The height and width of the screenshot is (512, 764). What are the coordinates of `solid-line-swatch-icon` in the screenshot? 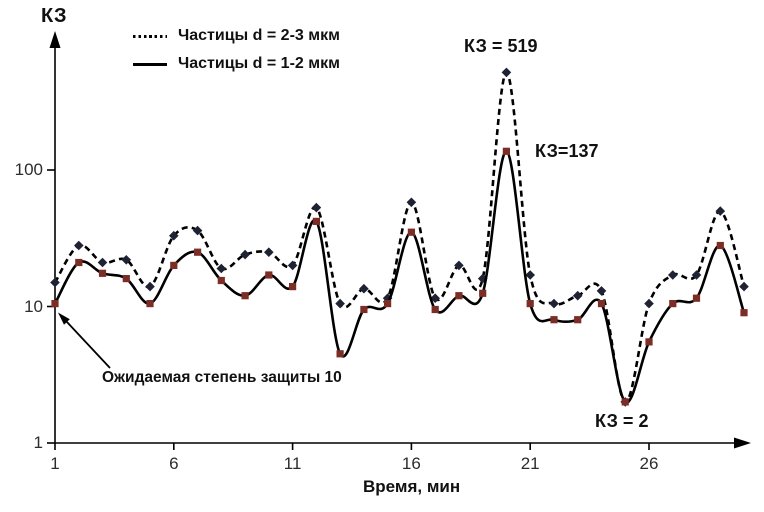 It's located at (150, 64).